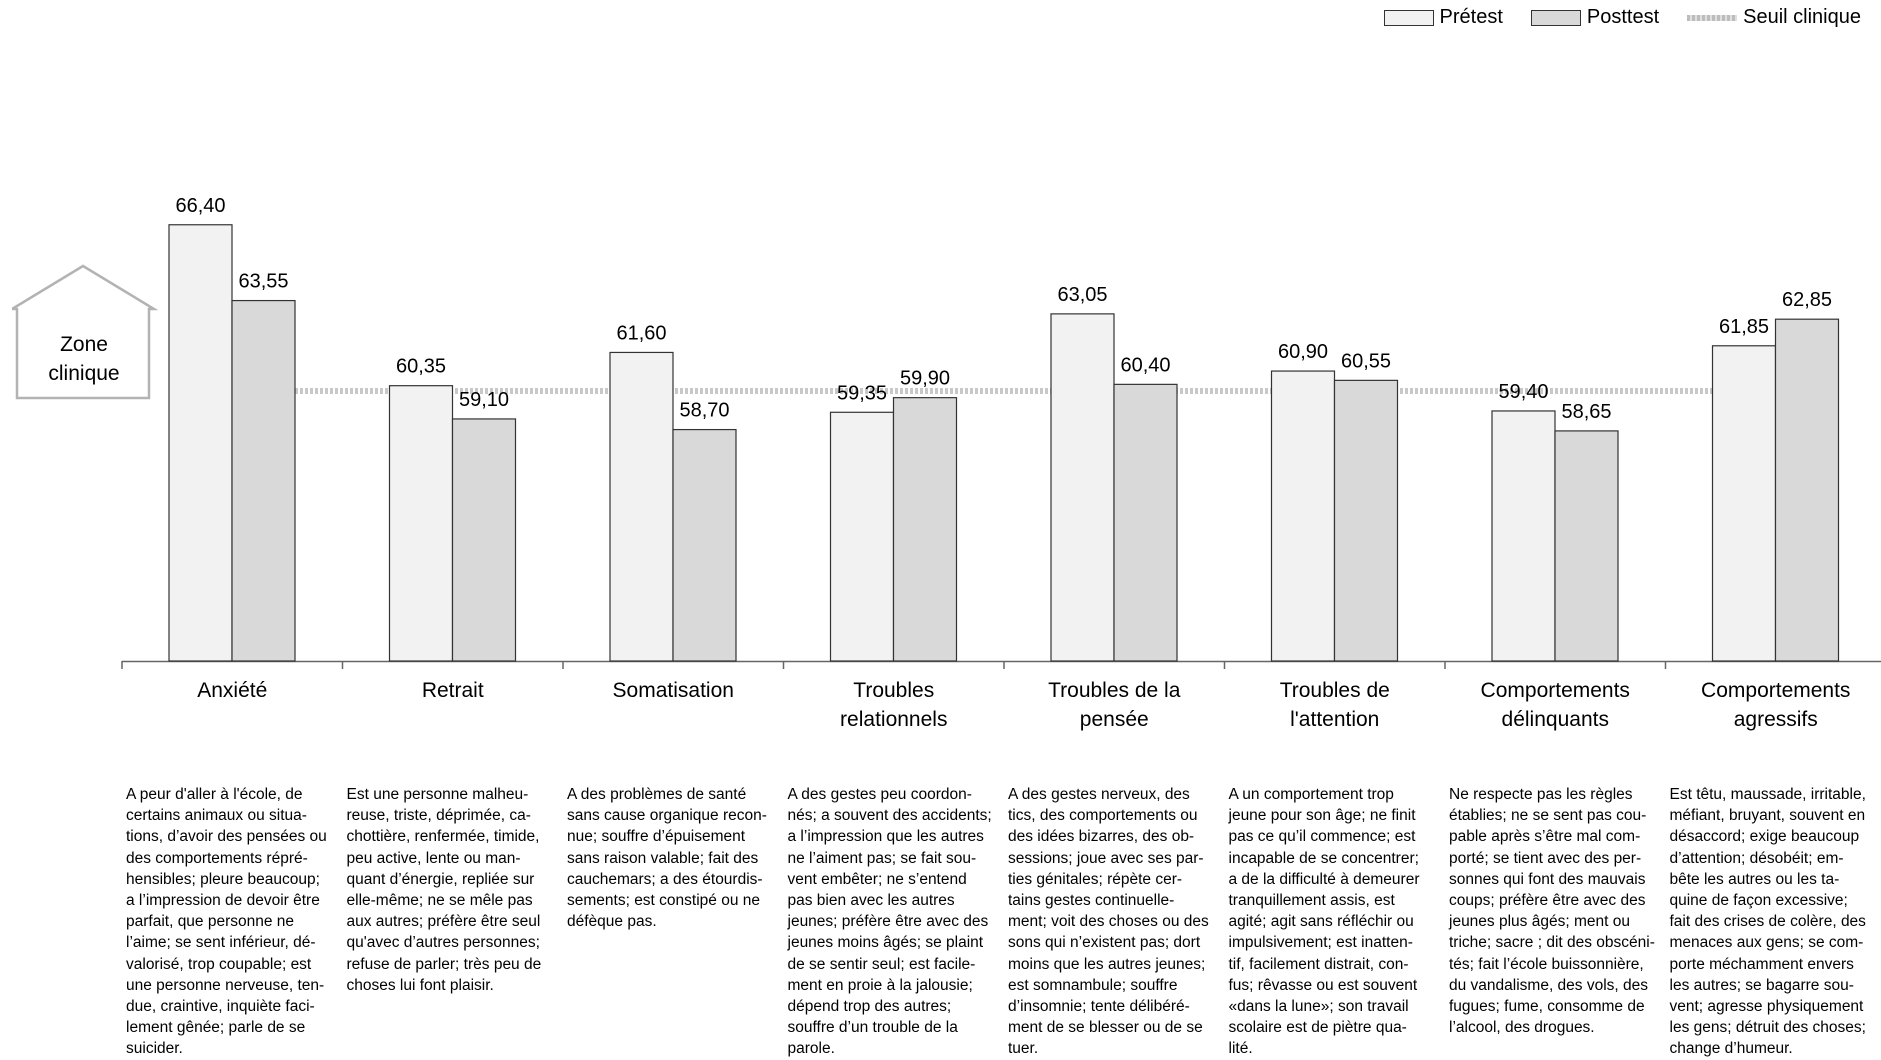 The width and height of the screenshot is (1881, 1060). What do you see at coordinates (1555, 964) in the screenshot?
I see `description-line: tés; fait l’école buissonnière,` at bounding box center [1555, 964].